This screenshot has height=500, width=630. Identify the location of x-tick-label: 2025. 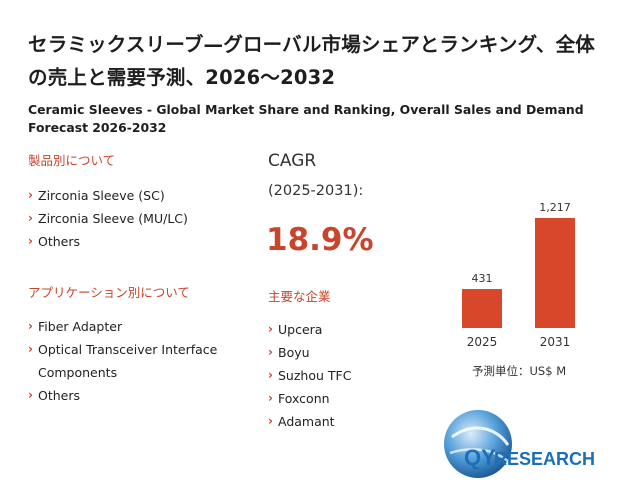
(482, 342).